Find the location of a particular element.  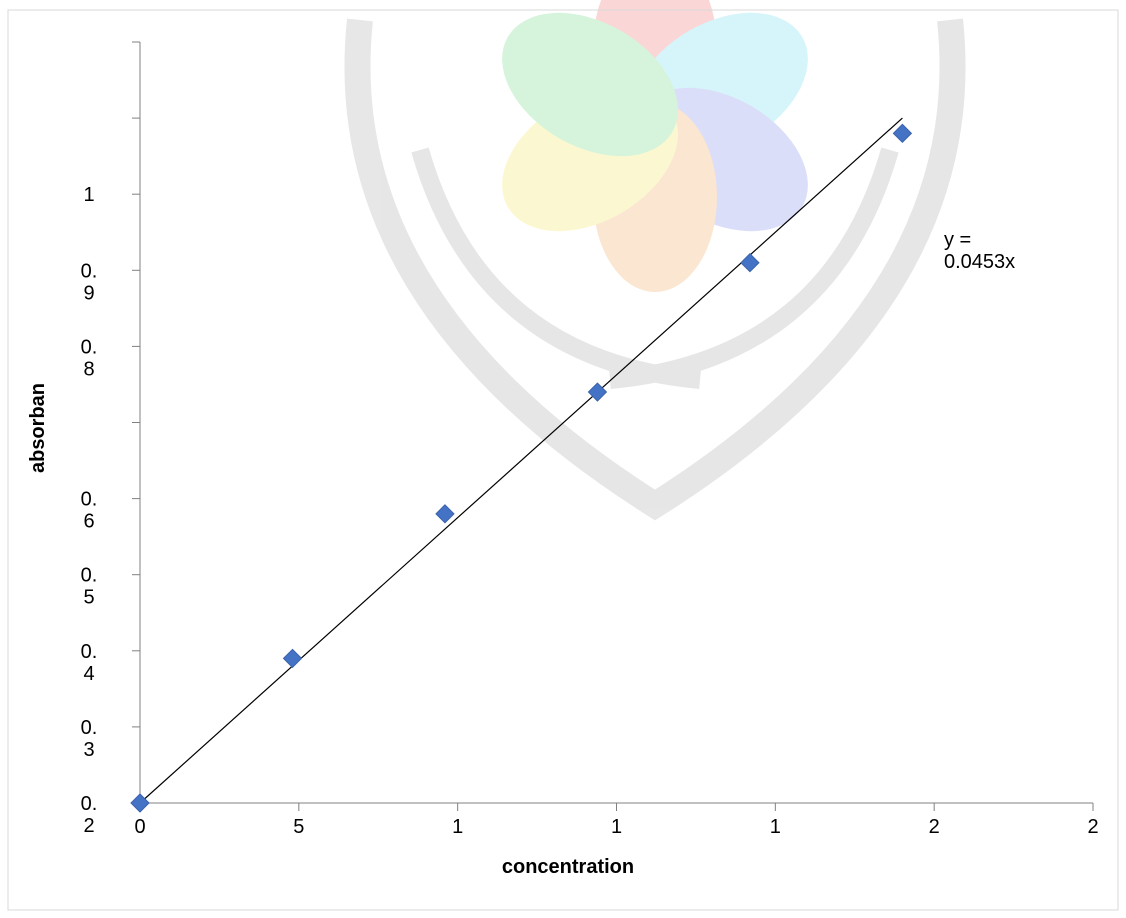

y-tick-label: 1 is located at coordinates (88, 195).